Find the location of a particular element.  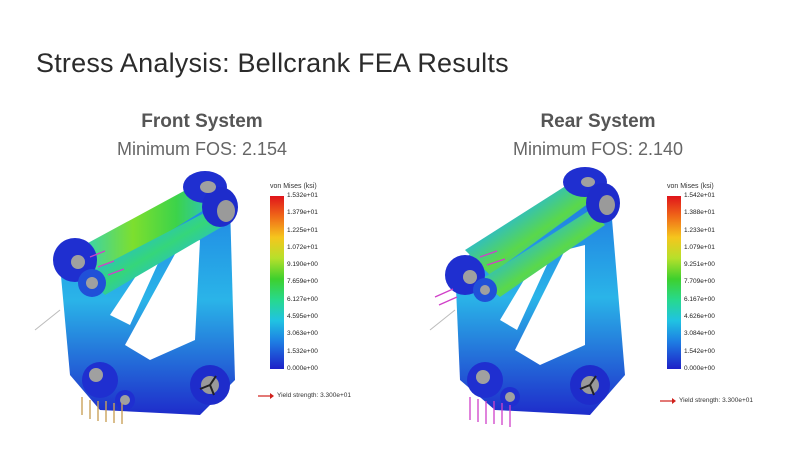

rear-legend-label: 4.626e+00 is located at coordinates (699, 317).